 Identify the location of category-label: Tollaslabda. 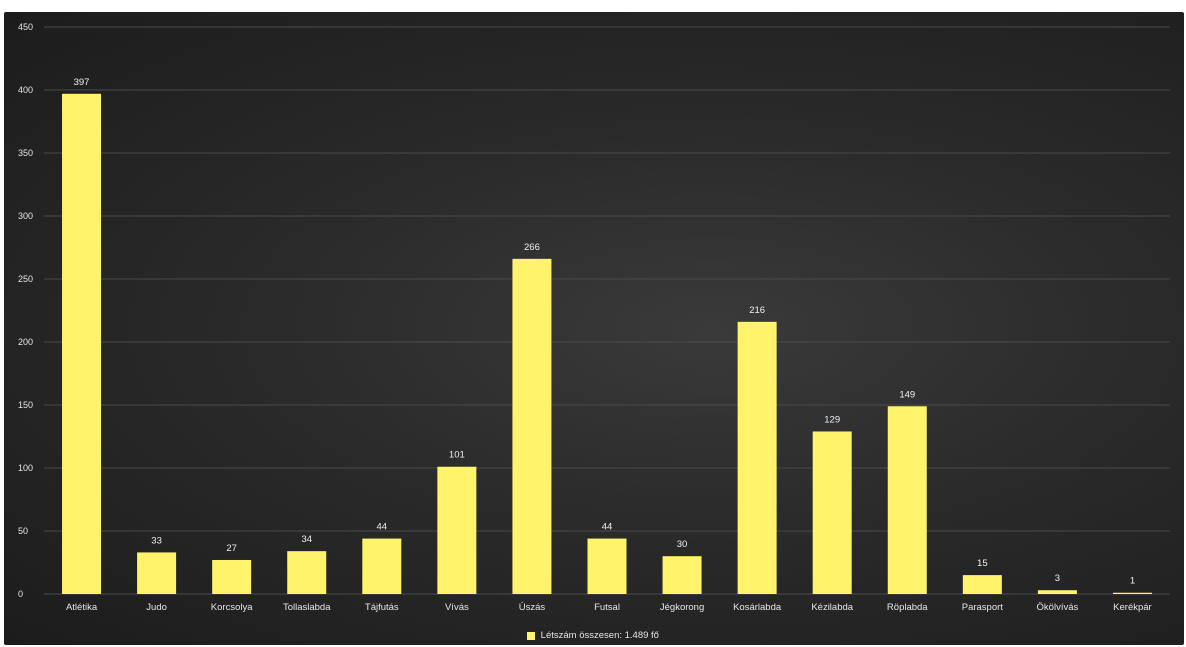
(307, 607).